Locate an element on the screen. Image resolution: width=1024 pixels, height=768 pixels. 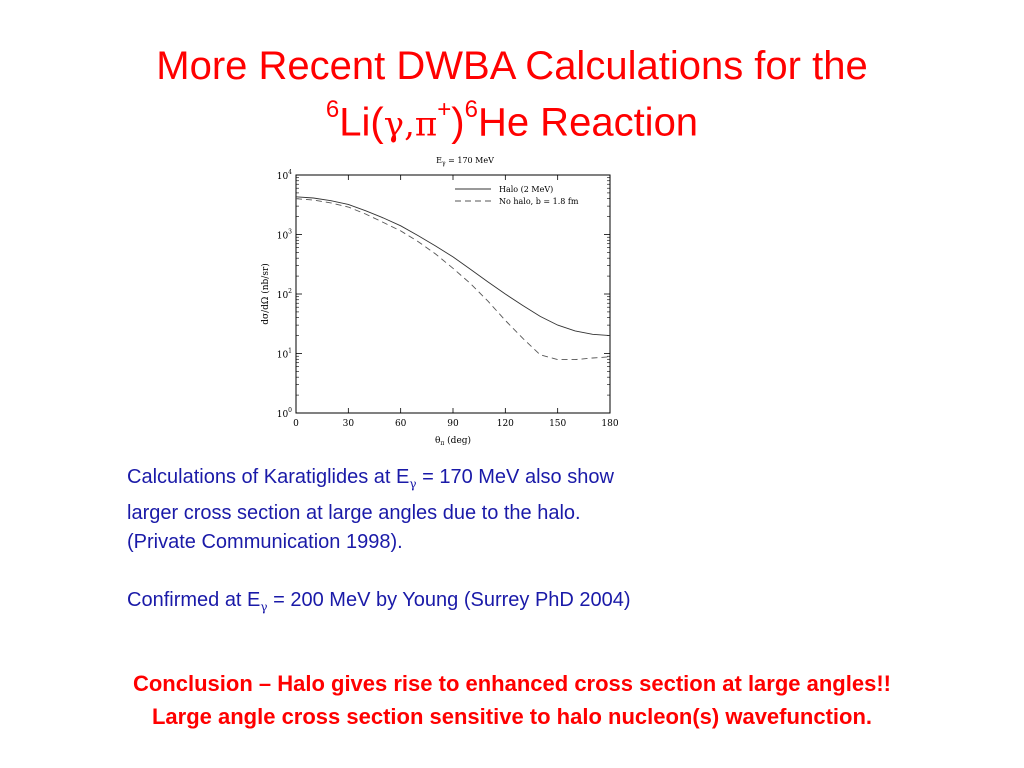
he-reaction-text: He Reaction is located at coordinates (588, 122).